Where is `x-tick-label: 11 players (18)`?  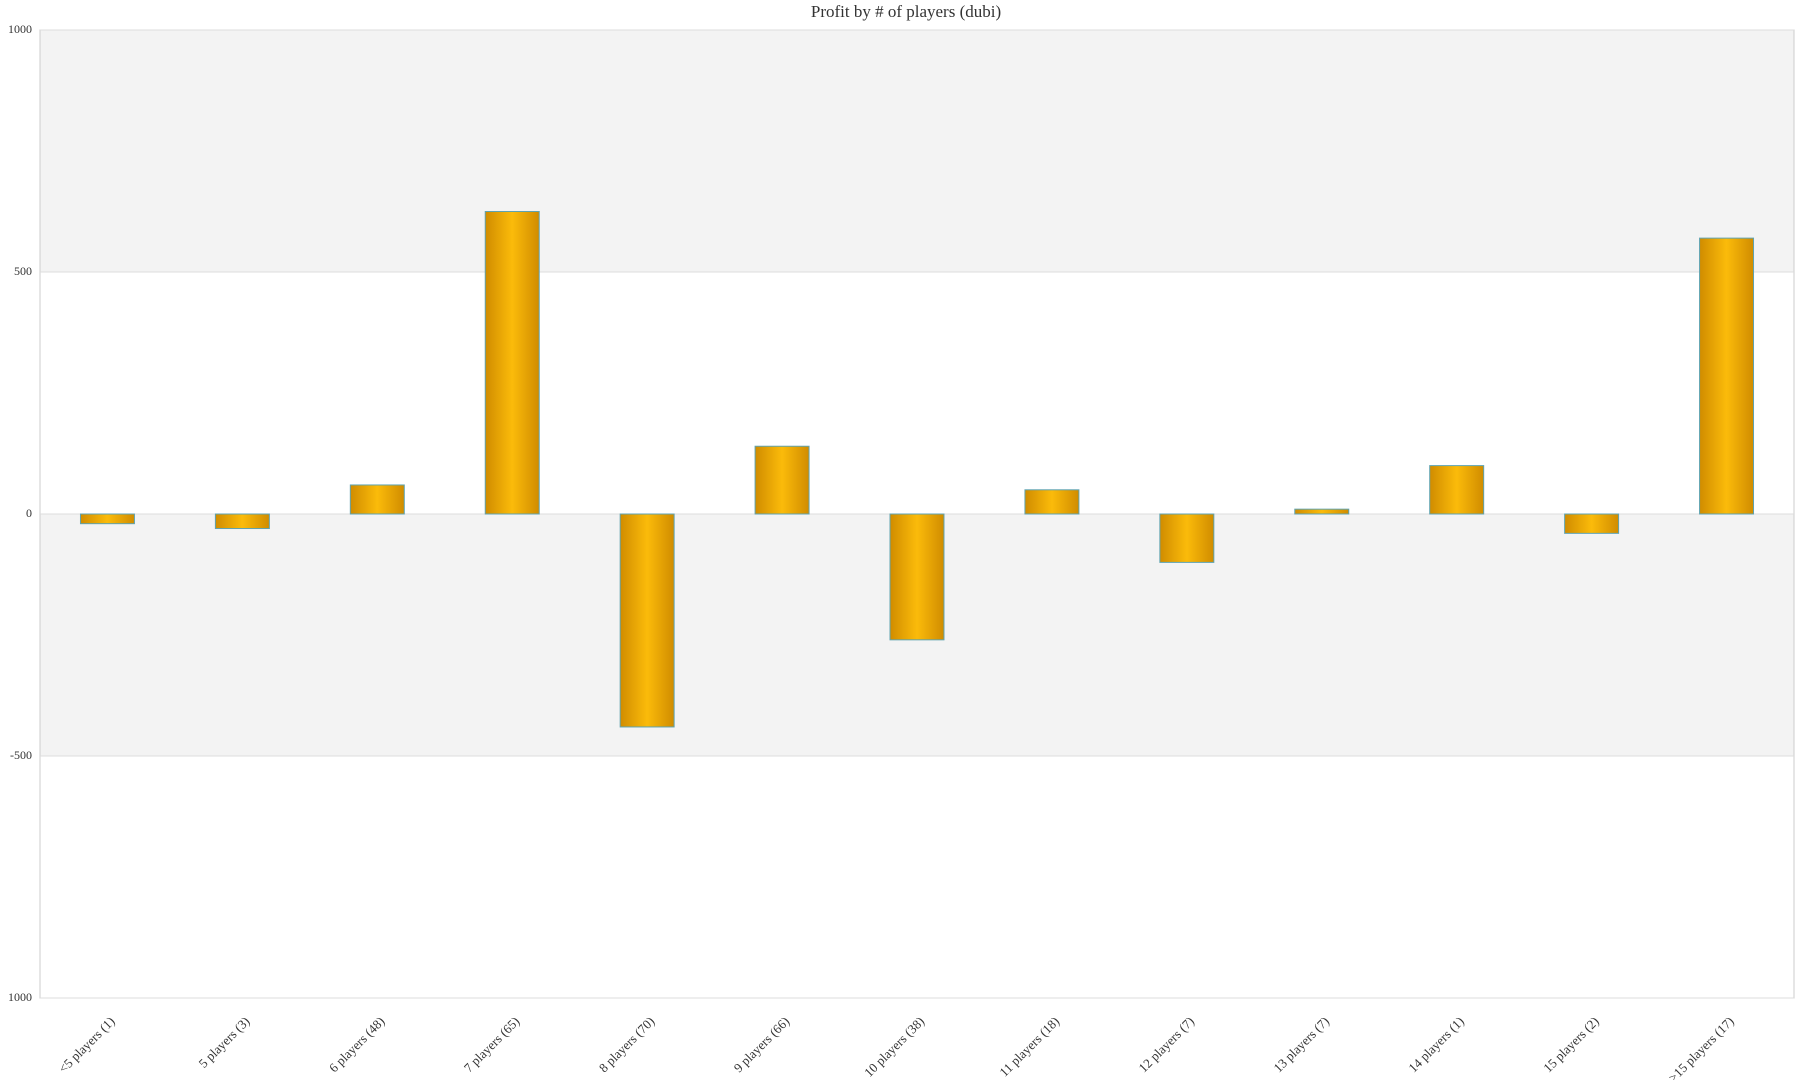 x-tick-label: 11 players (18) is located at coordinates (1029, 1047).